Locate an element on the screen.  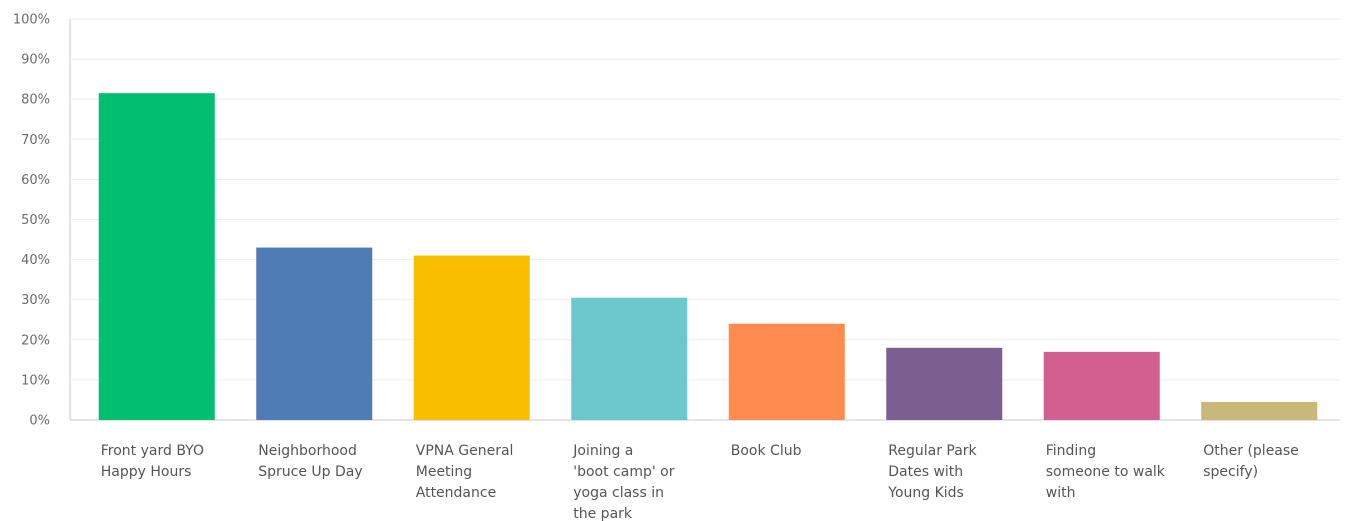
x-category-label: Regular Park Dates with Young Kids is located at coordinates (932, 472).